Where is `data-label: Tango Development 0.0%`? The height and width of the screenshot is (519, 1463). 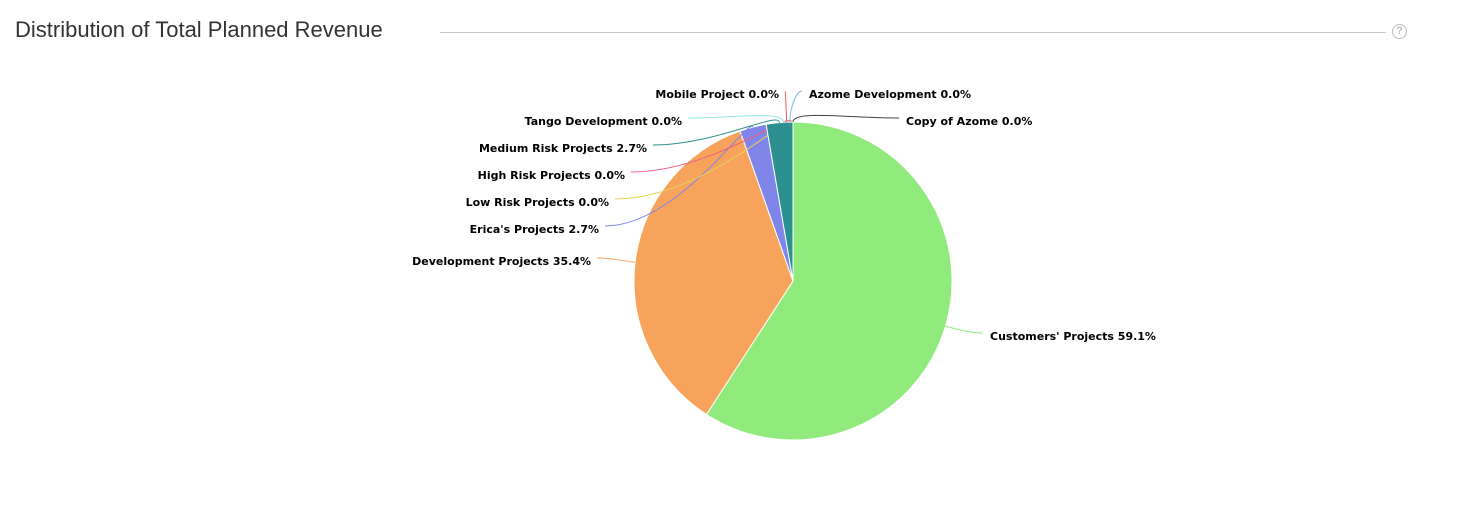 data-label: Tango Development 0.0% is located at coordinates (603, 121).